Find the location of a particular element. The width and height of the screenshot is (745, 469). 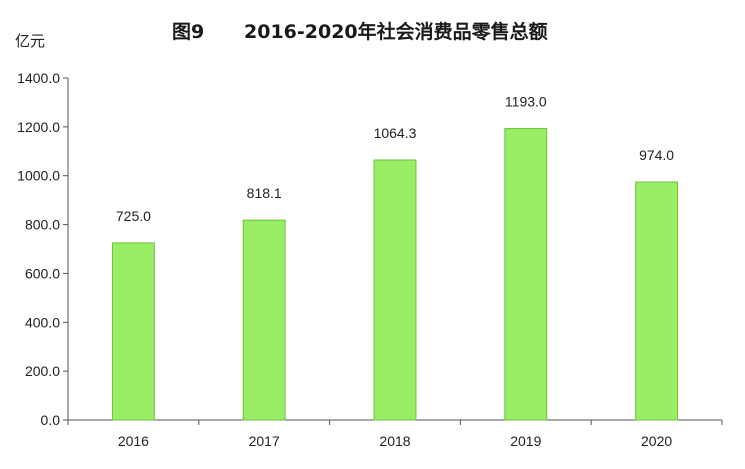

y-tick-label: 600.0 is located at coordinates (42, 273).